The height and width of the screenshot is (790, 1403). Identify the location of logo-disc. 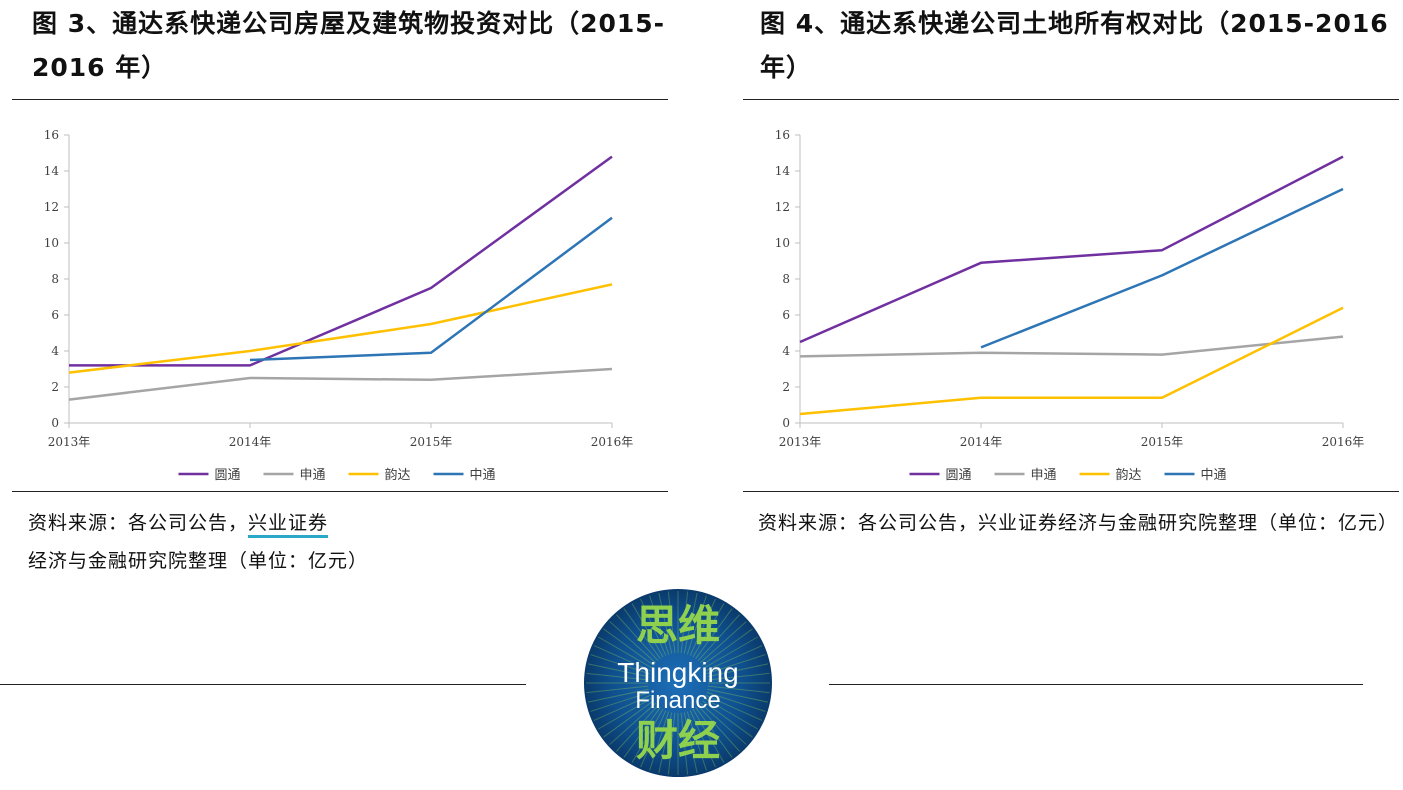
(678, 683).